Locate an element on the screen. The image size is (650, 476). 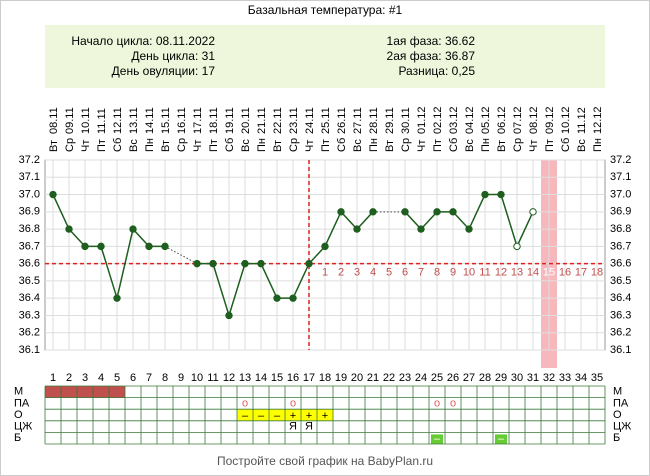
x-tick-label: 12 is located at coordinates (229, 378).